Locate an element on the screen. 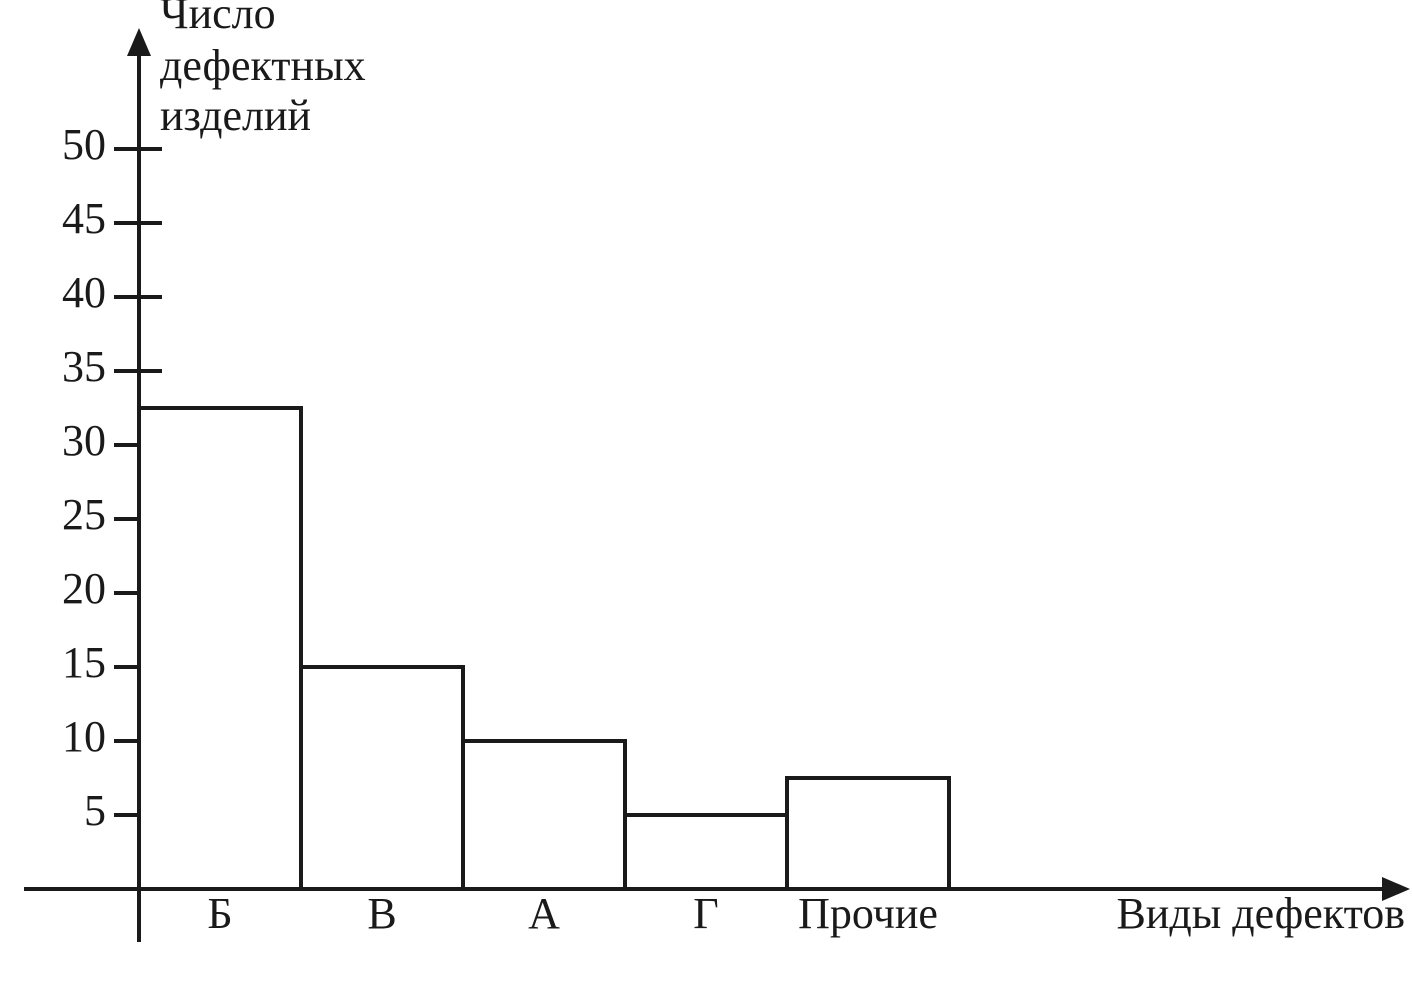 Image resolution: width=1412 pixels, height=1006 pixels. x-tick-label: А is located at coordinates (544, 913).